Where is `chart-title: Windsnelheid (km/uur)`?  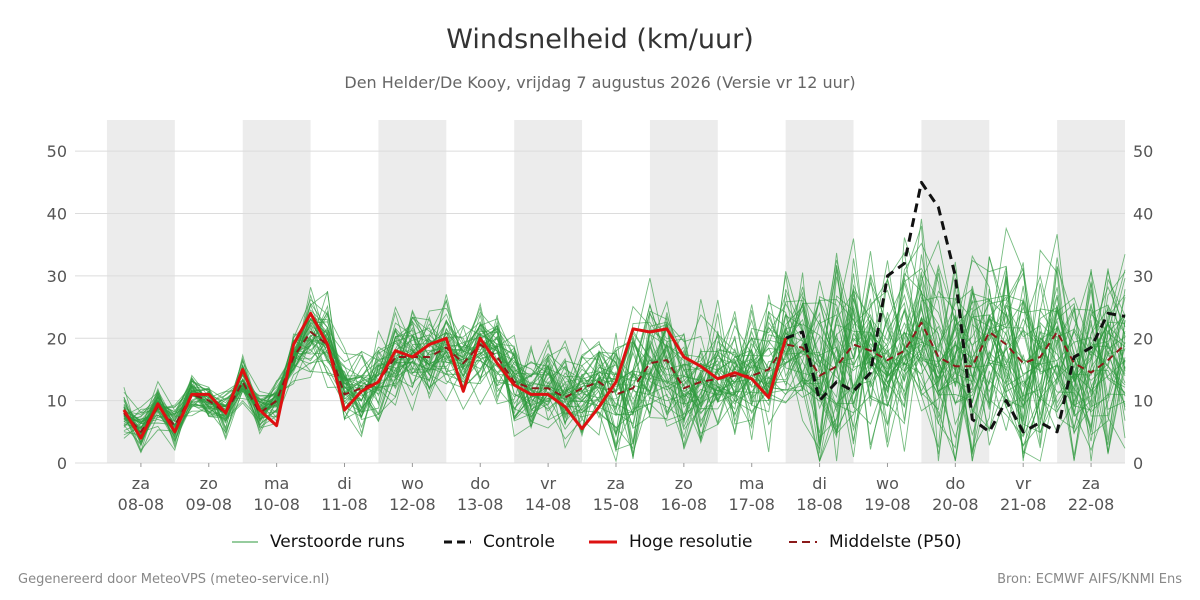
chart-title: Windsnelheid (km/uur) is located at coordinates (600, 39).